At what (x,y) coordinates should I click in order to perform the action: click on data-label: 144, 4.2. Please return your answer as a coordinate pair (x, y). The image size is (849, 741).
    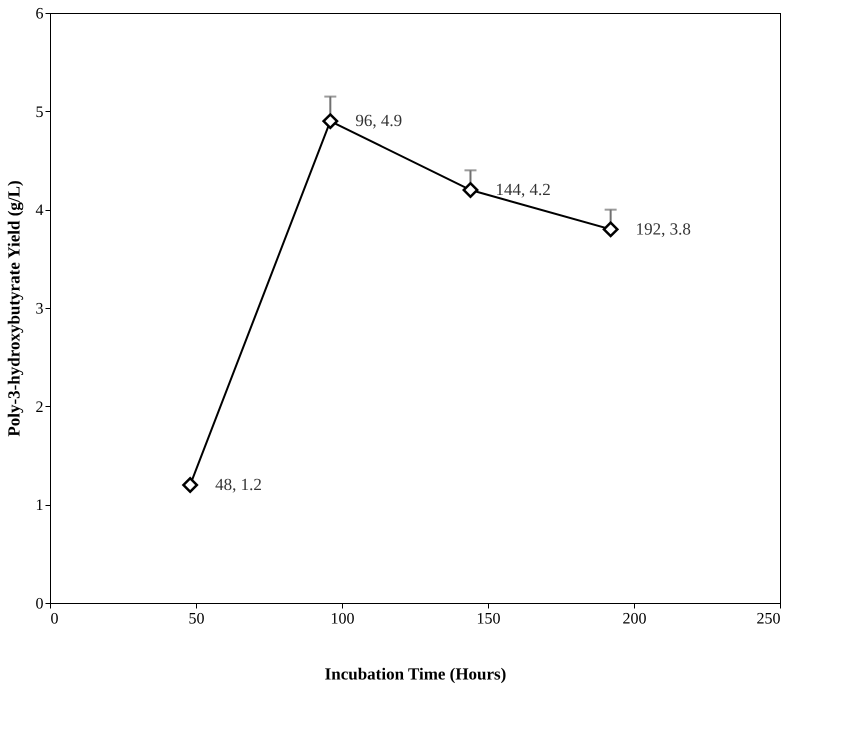
    Looking at the image, I should click on (523, 189).